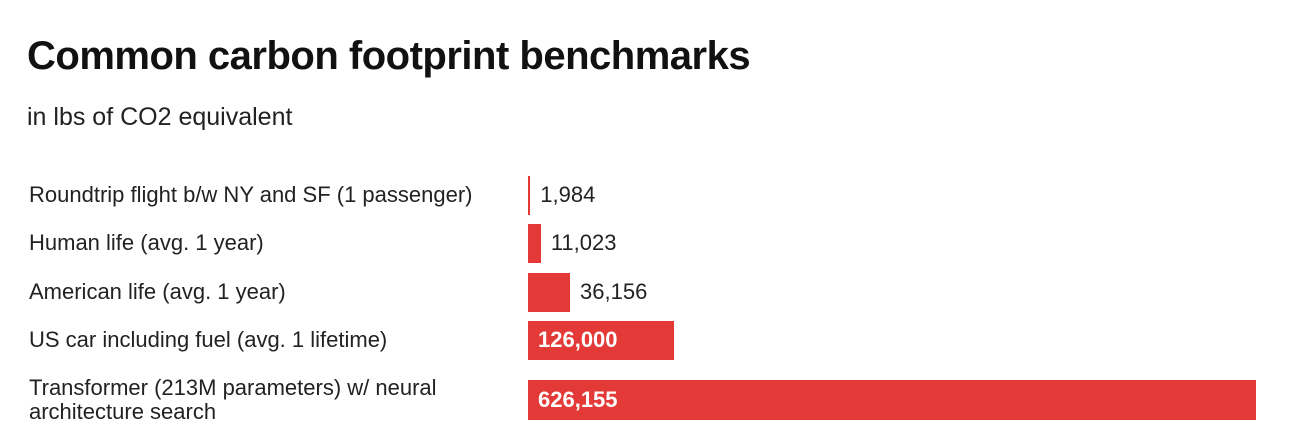 This screenshot has height=438, width=1316. I want to click on chart-title: Common carbon footprint benchmarks, so click(389, 56).